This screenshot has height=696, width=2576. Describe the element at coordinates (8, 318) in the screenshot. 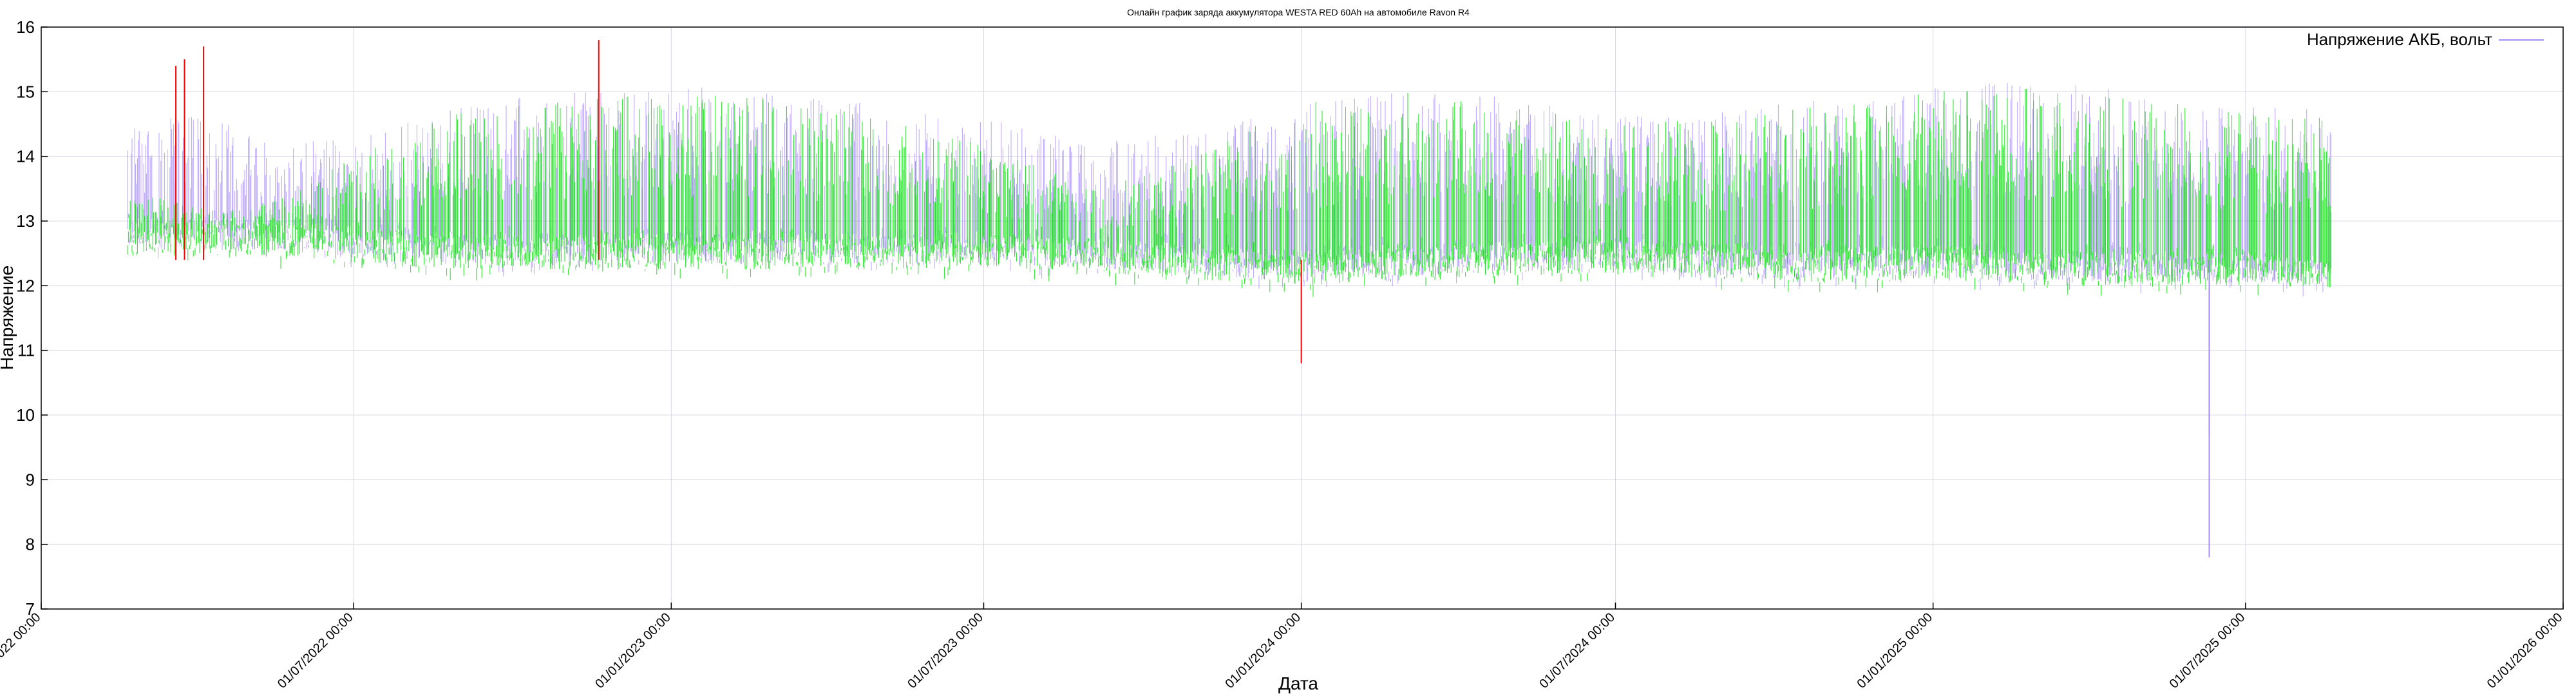

I see `y-axis-label: Напряжение` at that location.